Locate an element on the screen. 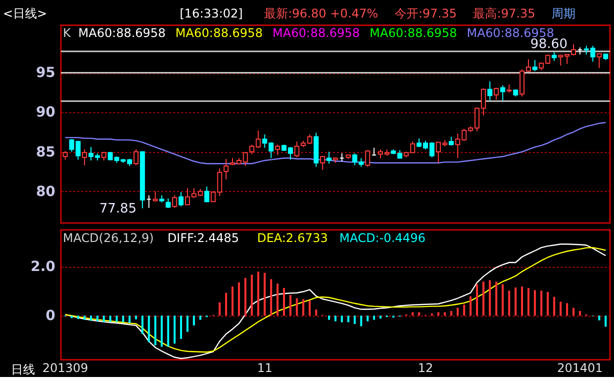 The image size is (614, 385). x-tick-label: 12 is located at coordinates (426, 368).